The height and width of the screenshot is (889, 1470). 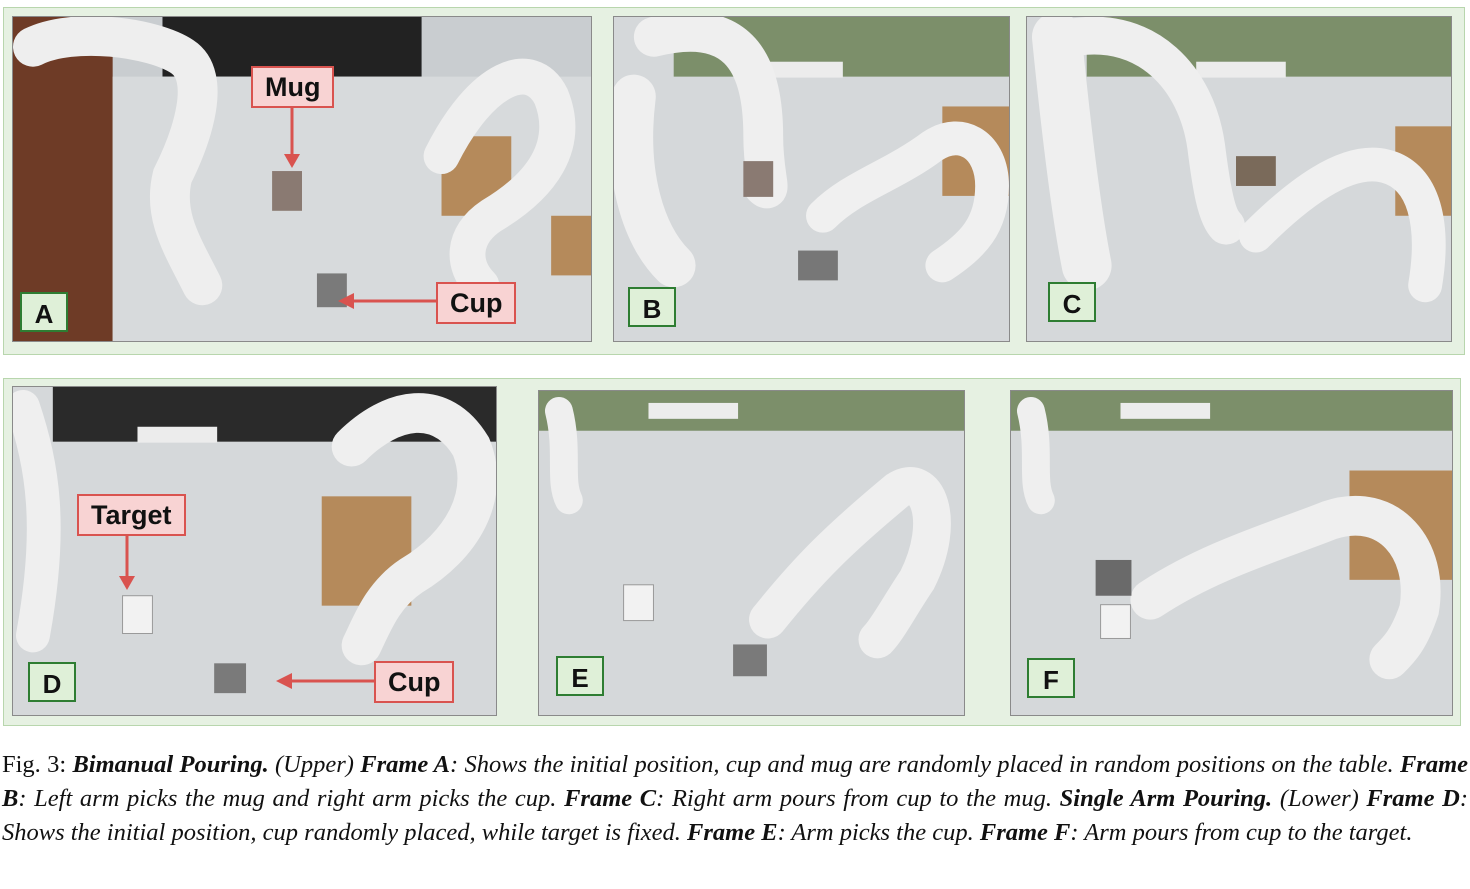 I want to click on callout-cup-d: Cup, so click(x=414, y=682).